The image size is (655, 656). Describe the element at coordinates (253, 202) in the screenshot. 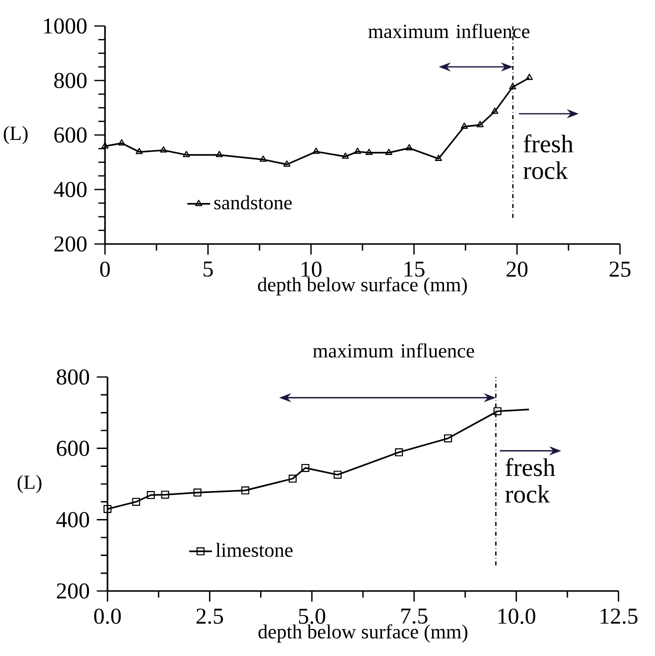

I see `legend-label: sandstone` at that location.